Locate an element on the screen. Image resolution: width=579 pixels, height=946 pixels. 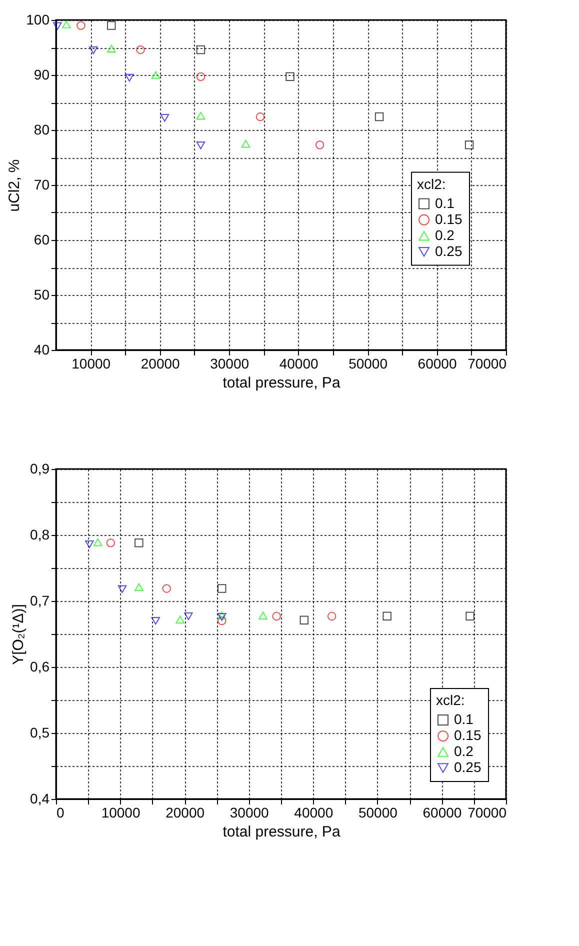
y-tick-label: 0,6 is located at coordinates (40, 666).